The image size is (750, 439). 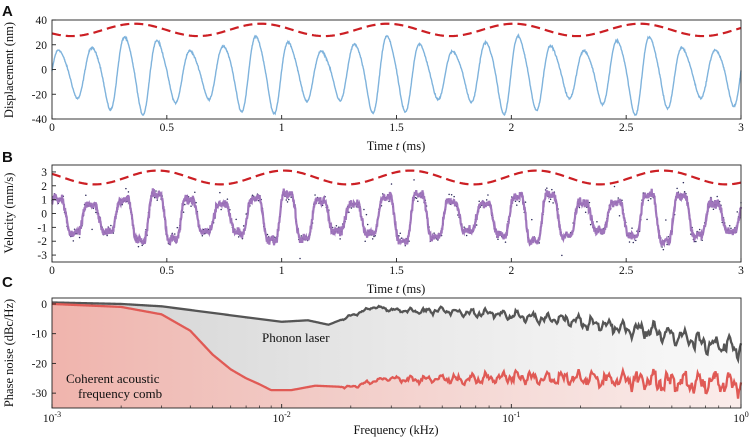 I want to click on displacement-envelope, so click(x=396, y=30).